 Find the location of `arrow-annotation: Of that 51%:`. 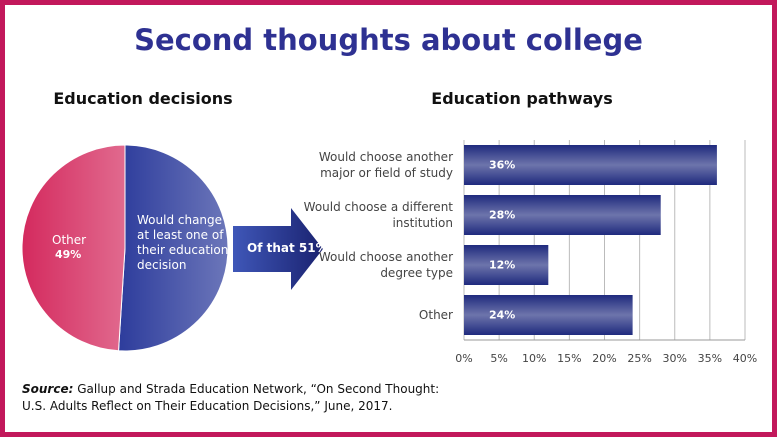

arrow-annotation: Of that 51%: is located at coordinates (290, 248).